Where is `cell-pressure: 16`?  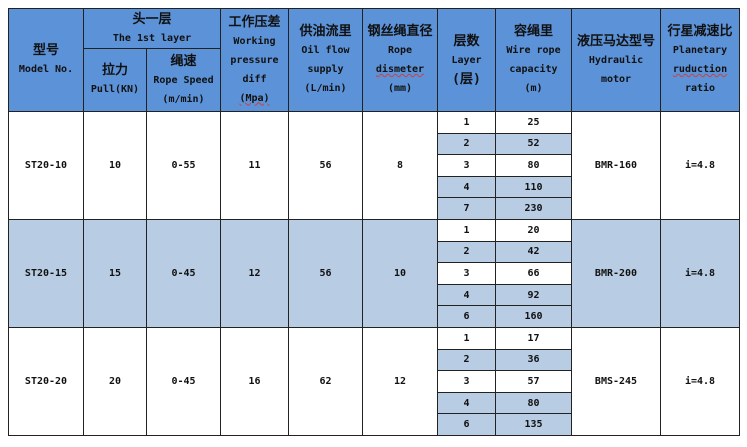
cell-pressure: 16 is located at coordinates (254, 381).